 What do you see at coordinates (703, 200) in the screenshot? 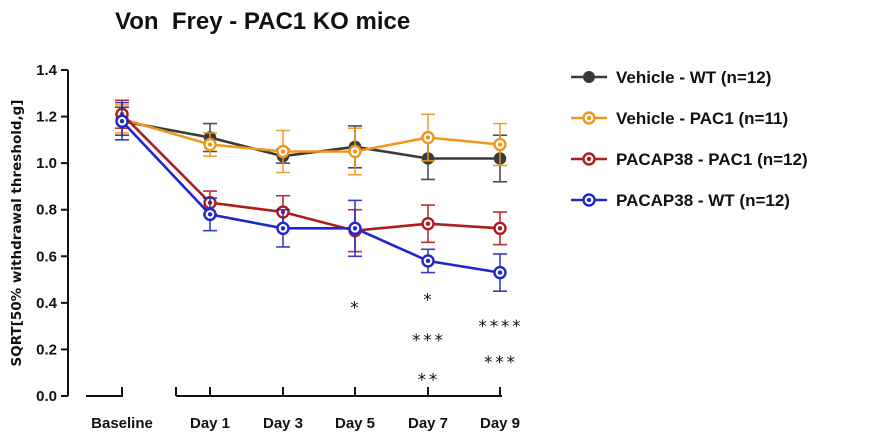
I see `legend-label: PACAP38 - WT (n=12)` at bounding box center [703, 200].